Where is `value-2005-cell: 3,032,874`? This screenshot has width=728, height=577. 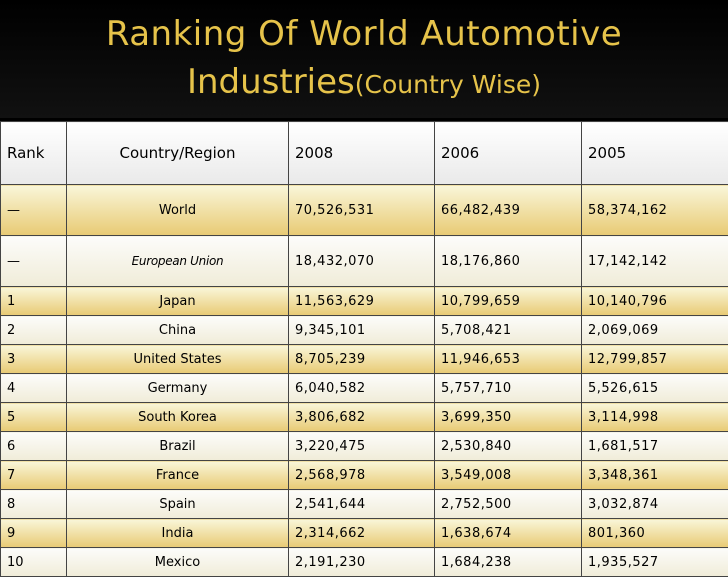 value-2005-cell: 3,032,874 is located at coordinates (655, 504).